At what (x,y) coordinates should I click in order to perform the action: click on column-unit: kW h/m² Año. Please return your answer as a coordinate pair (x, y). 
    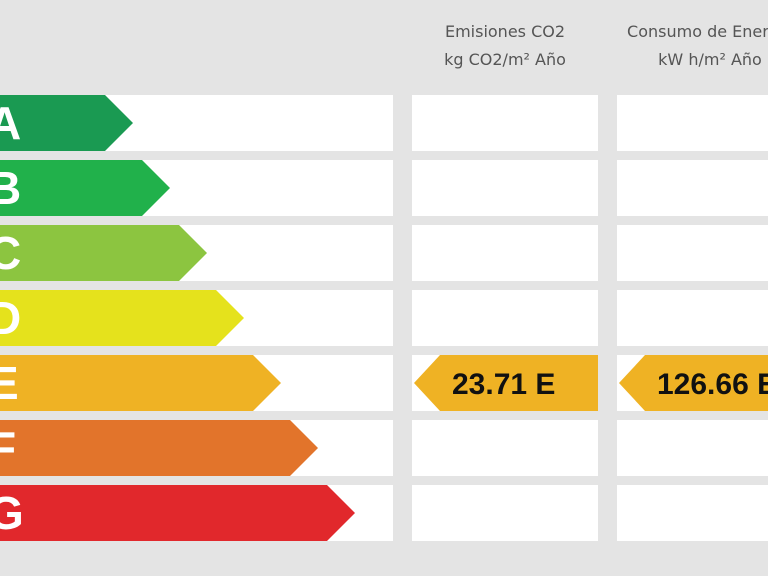
    Looking at the image, I should click on (710, 59).